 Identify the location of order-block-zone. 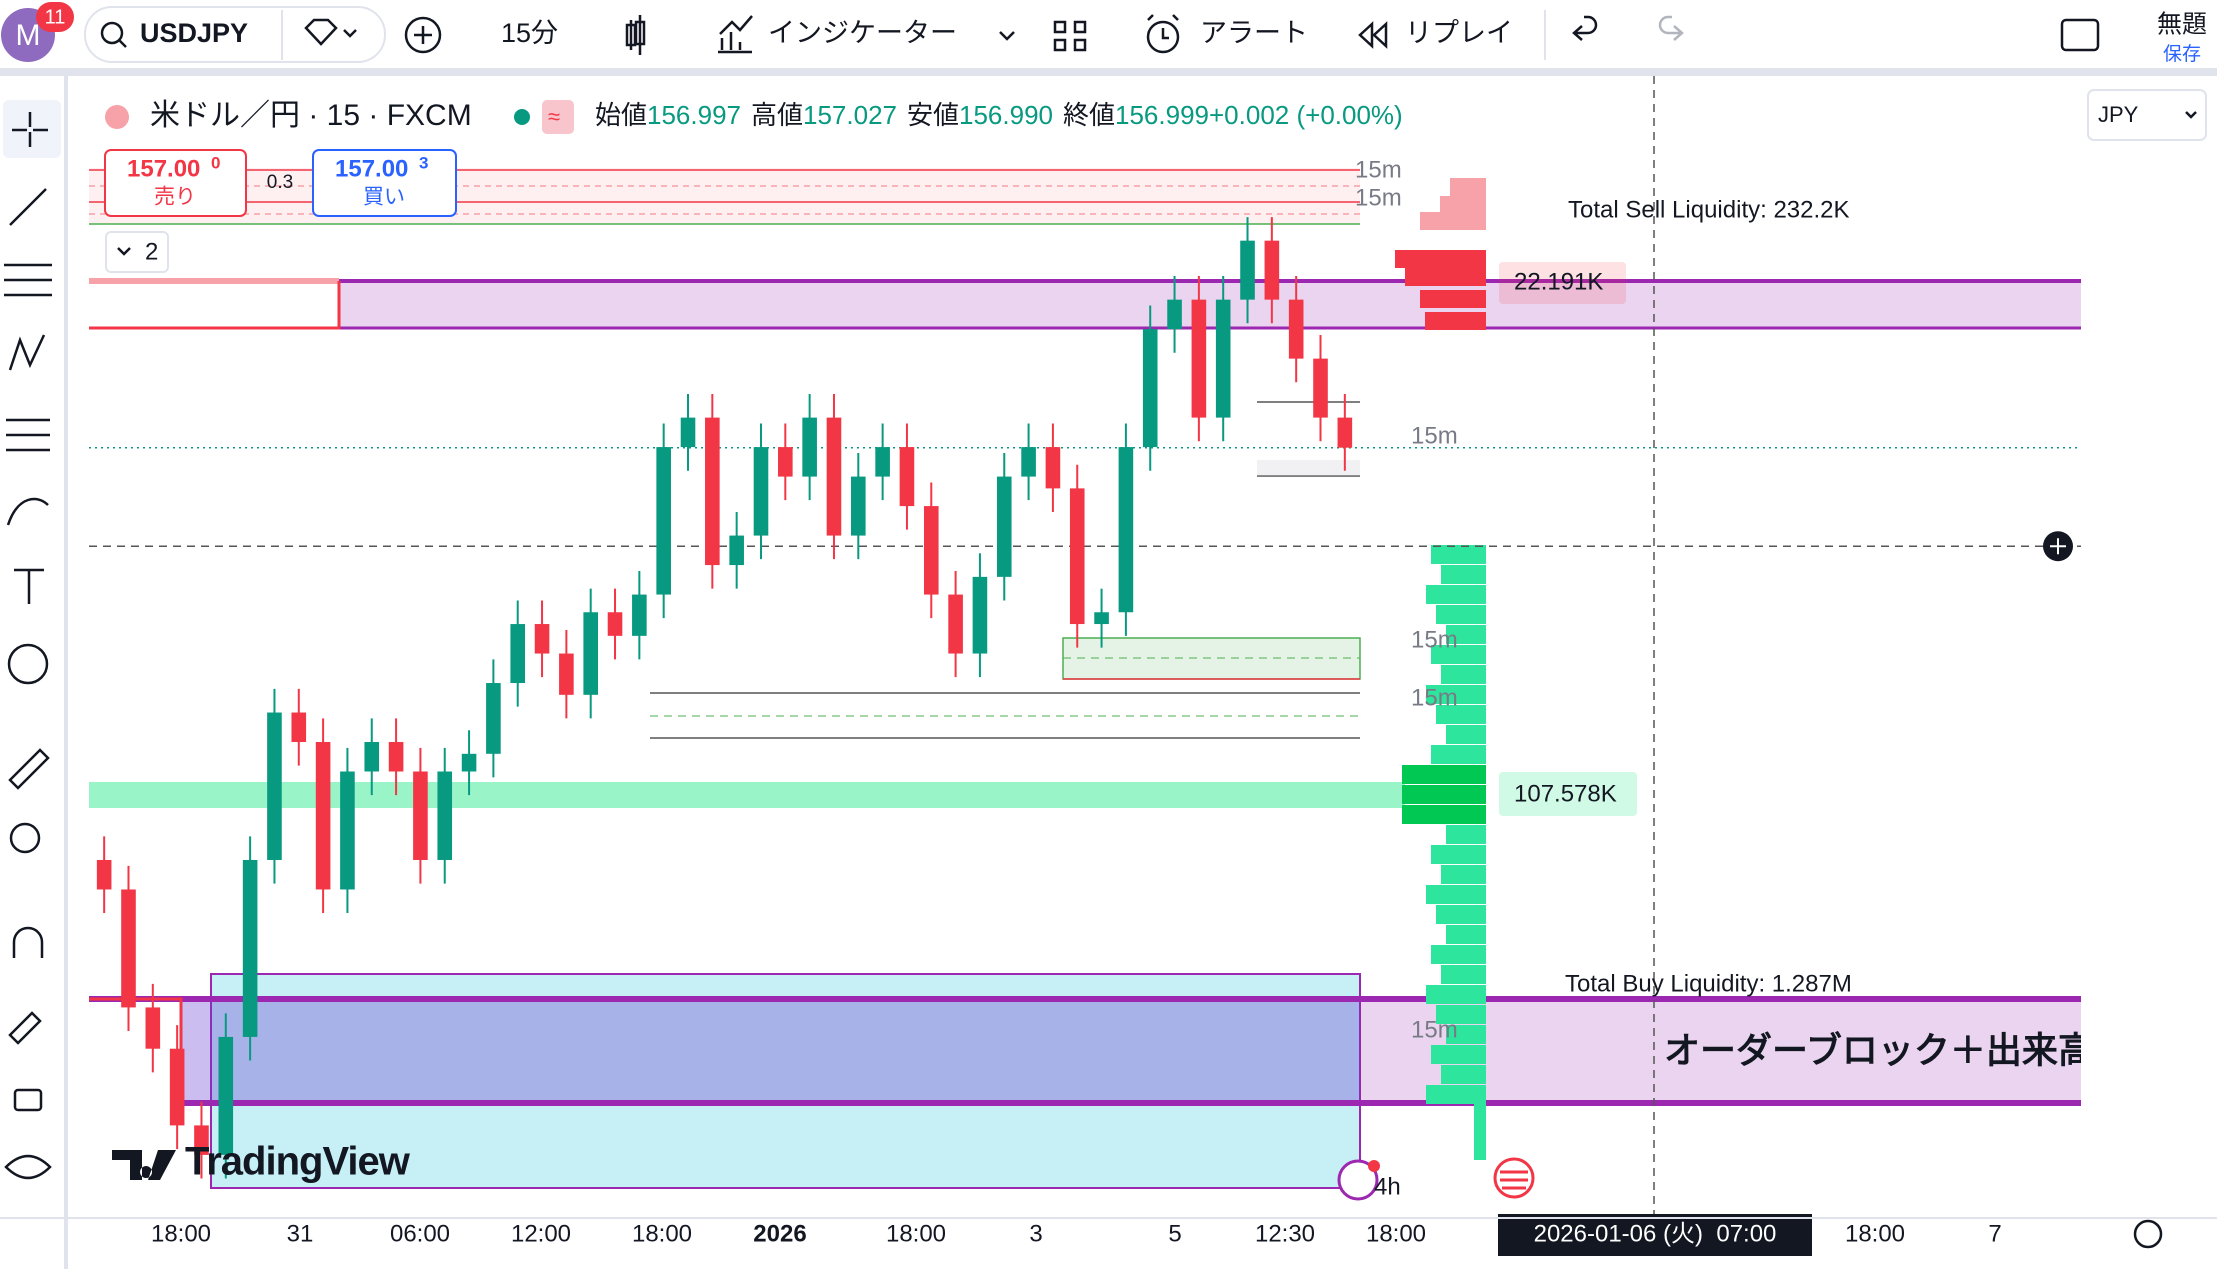
(1210, 304).